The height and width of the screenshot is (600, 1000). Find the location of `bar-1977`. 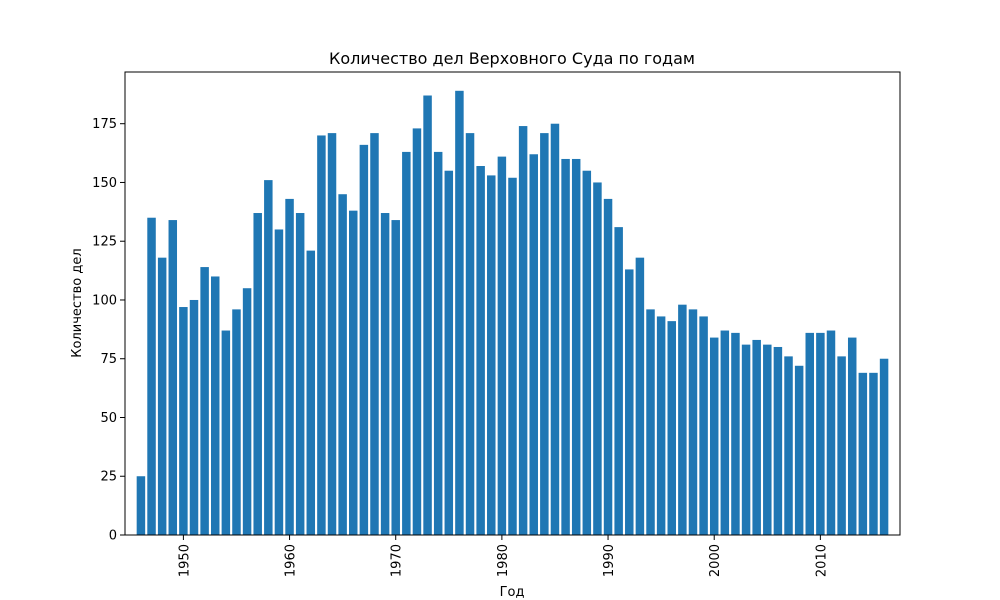

bar-1977 is located at coordinates (470, 334).